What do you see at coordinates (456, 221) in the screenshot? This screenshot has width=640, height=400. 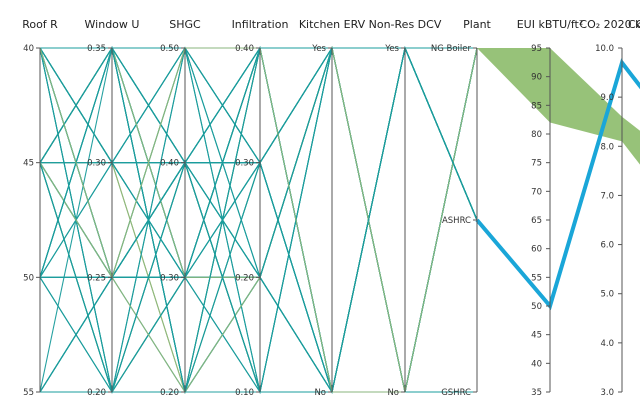 I see `tick-label: ASHRC` at bounding box center [456, 221].